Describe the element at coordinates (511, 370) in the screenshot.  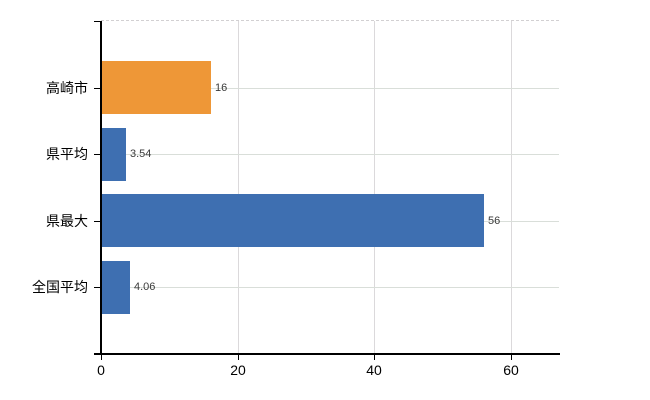
I see `x-tick-label: 60` at that location.